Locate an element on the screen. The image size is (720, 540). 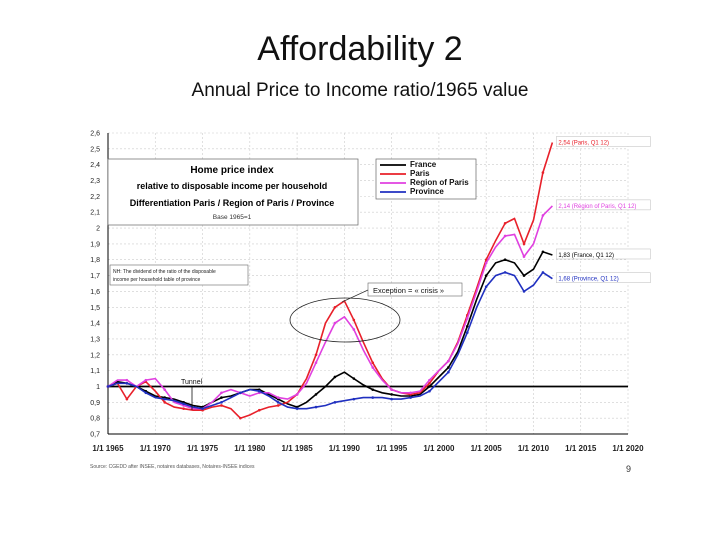
series-end-label: 2,54 (Paris, Q1 12) is located at coordinates (583, 144).